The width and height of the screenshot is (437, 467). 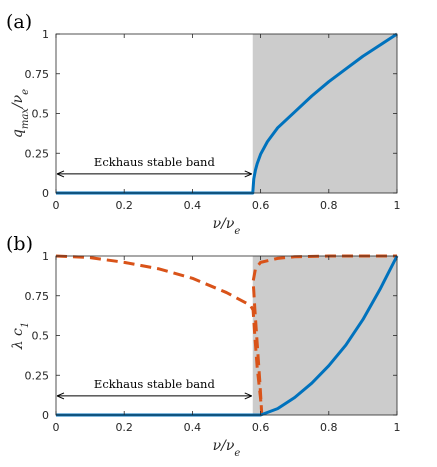 I want to click on y-axis-label: qmax/νe, so click(x=20, y=113).